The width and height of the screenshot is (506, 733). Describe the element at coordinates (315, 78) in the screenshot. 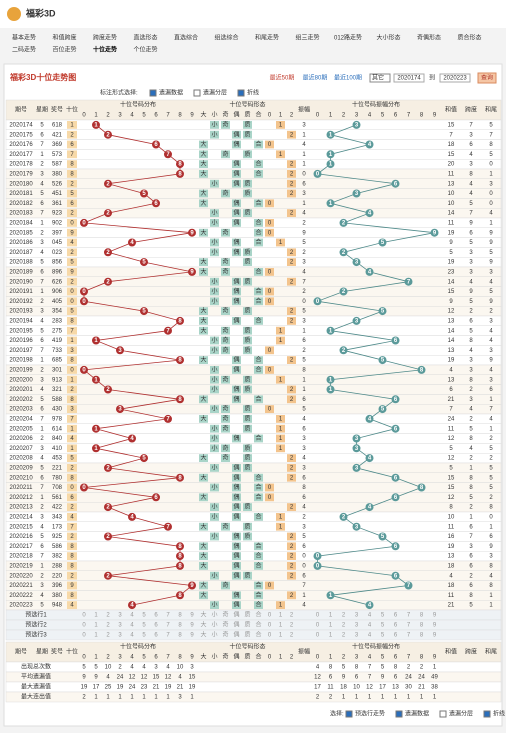

I see `recent-link: 最近80期` at that location.